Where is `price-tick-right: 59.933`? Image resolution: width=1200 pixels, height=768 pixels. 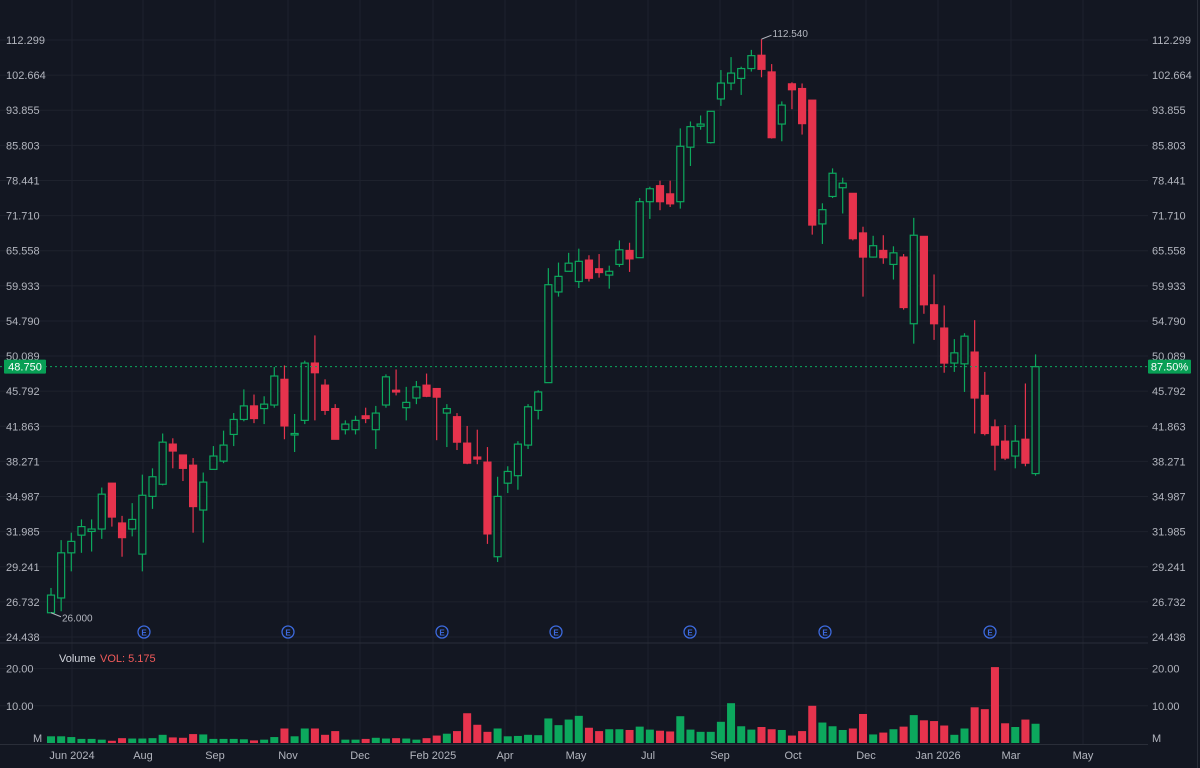 price-tick-right: 59.933 is located at coordinates (1169, 287).